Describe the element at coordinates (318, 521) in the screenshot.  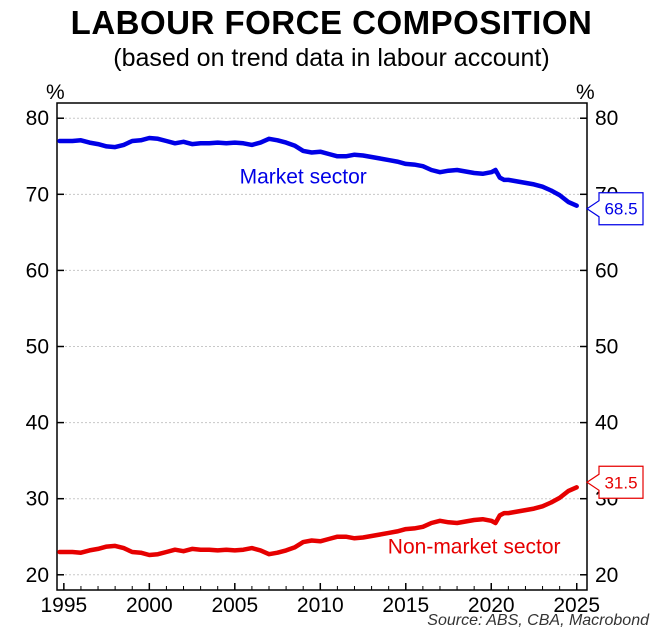
I see `series-line-non-market` at that location.